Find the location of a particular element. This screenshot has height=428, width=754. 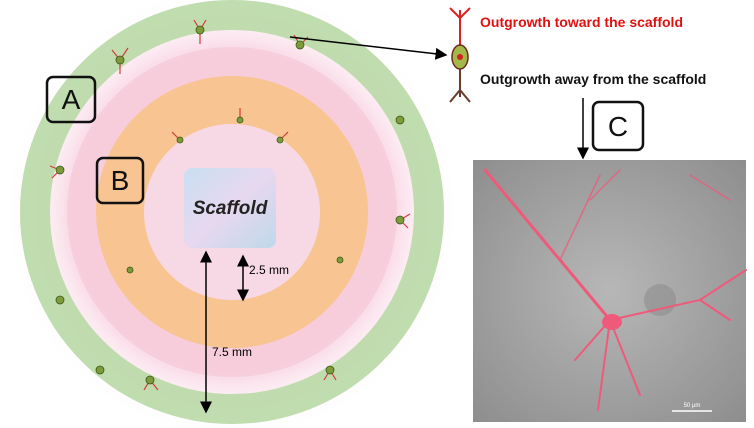

outer-distance: 7.5 mm is located at coordinates (232, 352).